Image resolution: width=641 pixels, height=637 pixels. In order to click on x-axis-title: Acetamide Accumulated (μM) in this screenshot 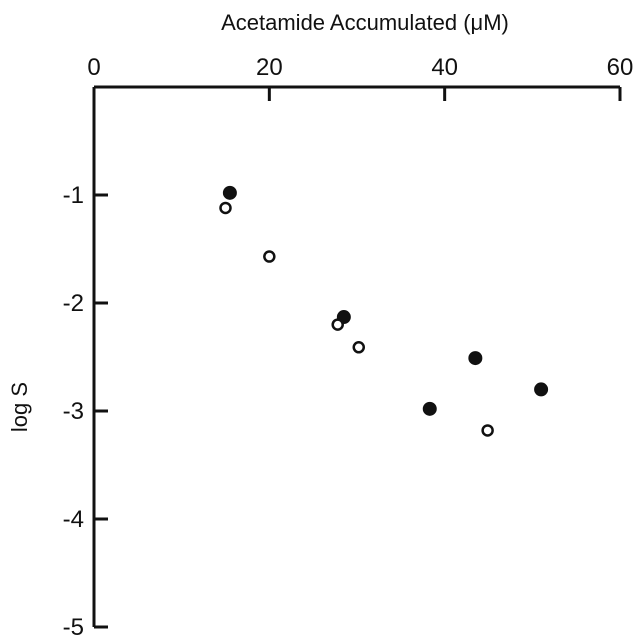, I will do `click(365, 22)`.